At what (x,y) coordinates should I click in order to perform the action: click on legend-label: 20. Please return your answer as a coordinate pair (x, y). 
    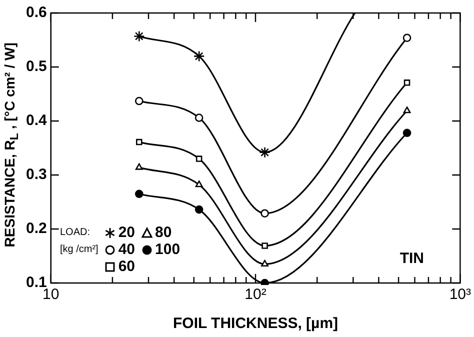
    Looking at the image, I should click on (126, 232).